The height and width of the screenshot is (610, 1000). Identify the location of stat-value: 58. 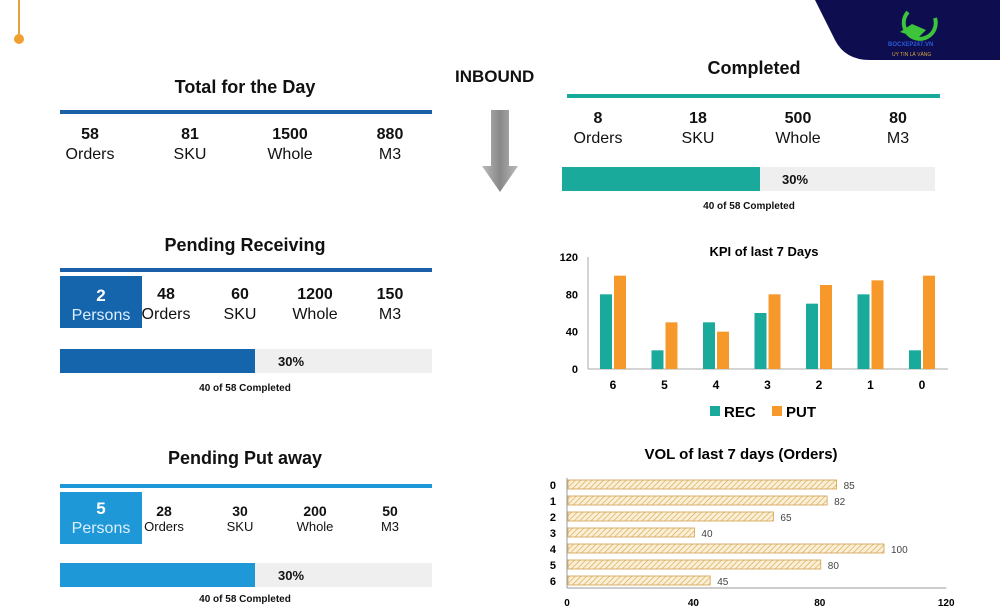
(90, 134).